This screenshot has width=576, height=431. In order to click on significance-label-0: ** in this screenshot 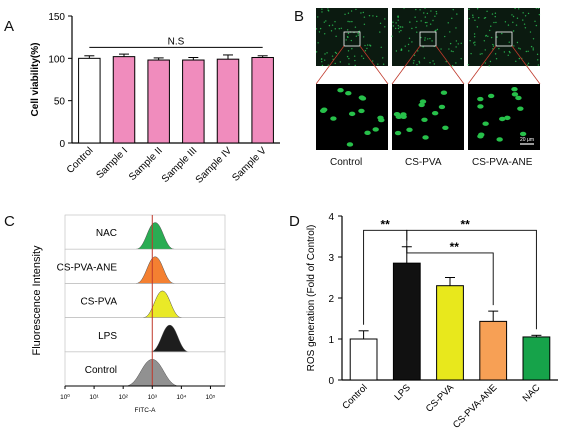, I will do `click(386, 224)`.